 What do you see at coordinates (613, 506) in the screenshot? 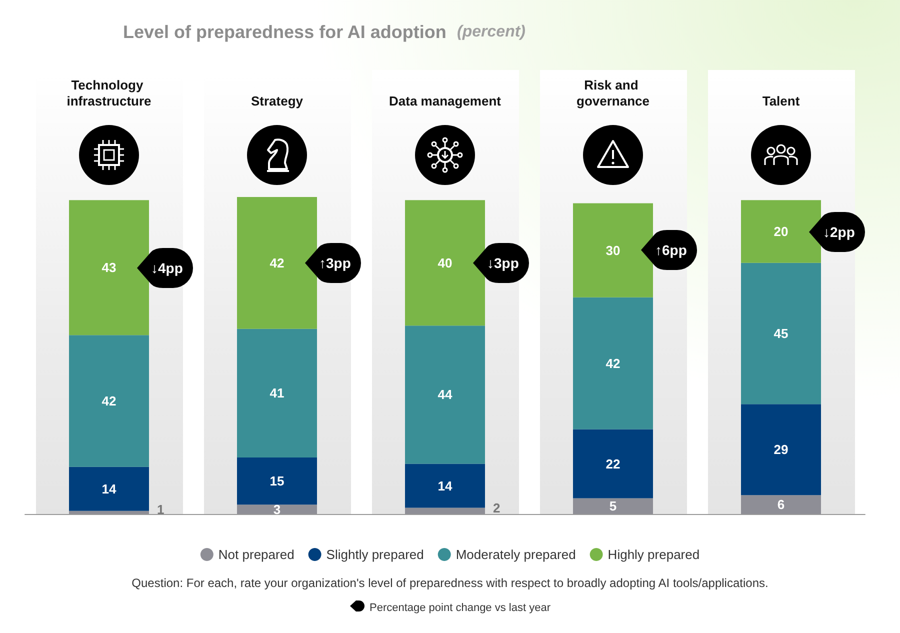
I see `data-label: 5` at bounding box center [613, 506].